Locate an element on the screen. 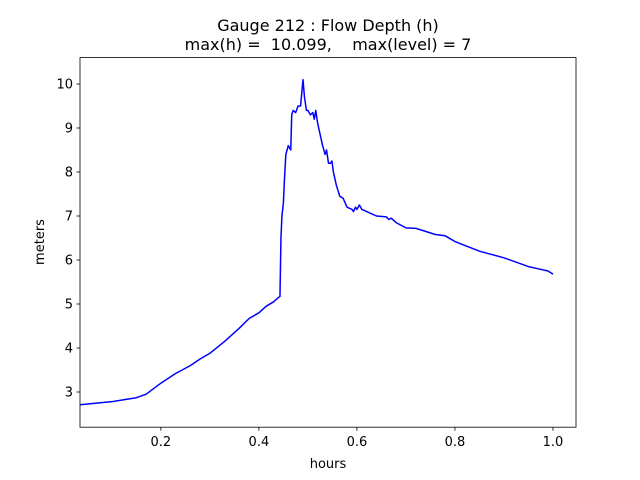 This screenshot has height=480, width=640. x-tick-label: 0.4 is located at coordinates (259, 442).